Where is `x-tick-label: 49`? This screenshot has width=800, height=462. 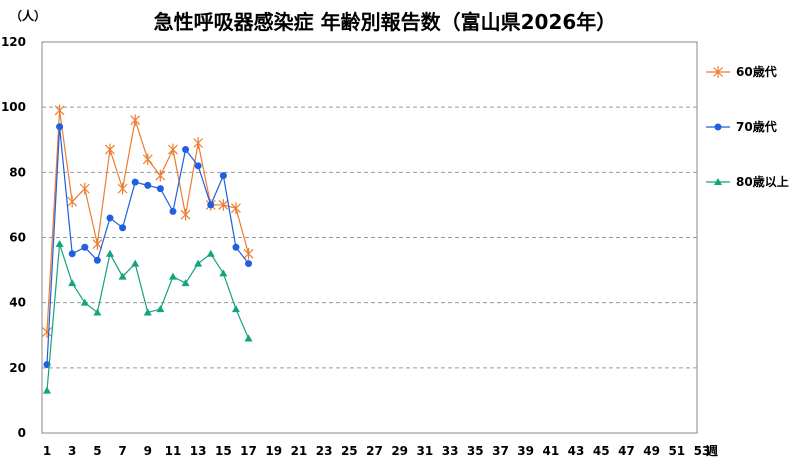
x-tick-label: 49 is located at coordinates (651, 451).